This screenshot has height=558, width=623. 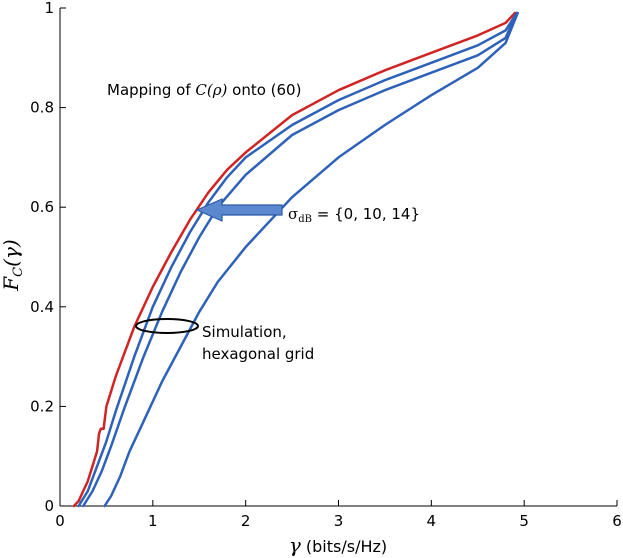 I want to click on sigma-values: = {0, 10, 14}, so click(x=366, y=214).